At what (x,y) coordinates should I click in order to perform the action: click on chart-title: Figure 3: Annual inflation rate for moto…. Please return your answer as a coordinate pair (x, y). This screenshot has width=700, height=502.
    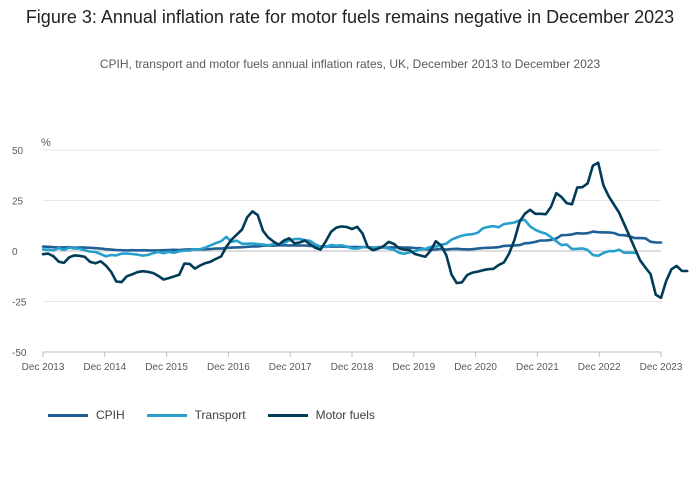
    Looking at the image, I should click on (350, 17).